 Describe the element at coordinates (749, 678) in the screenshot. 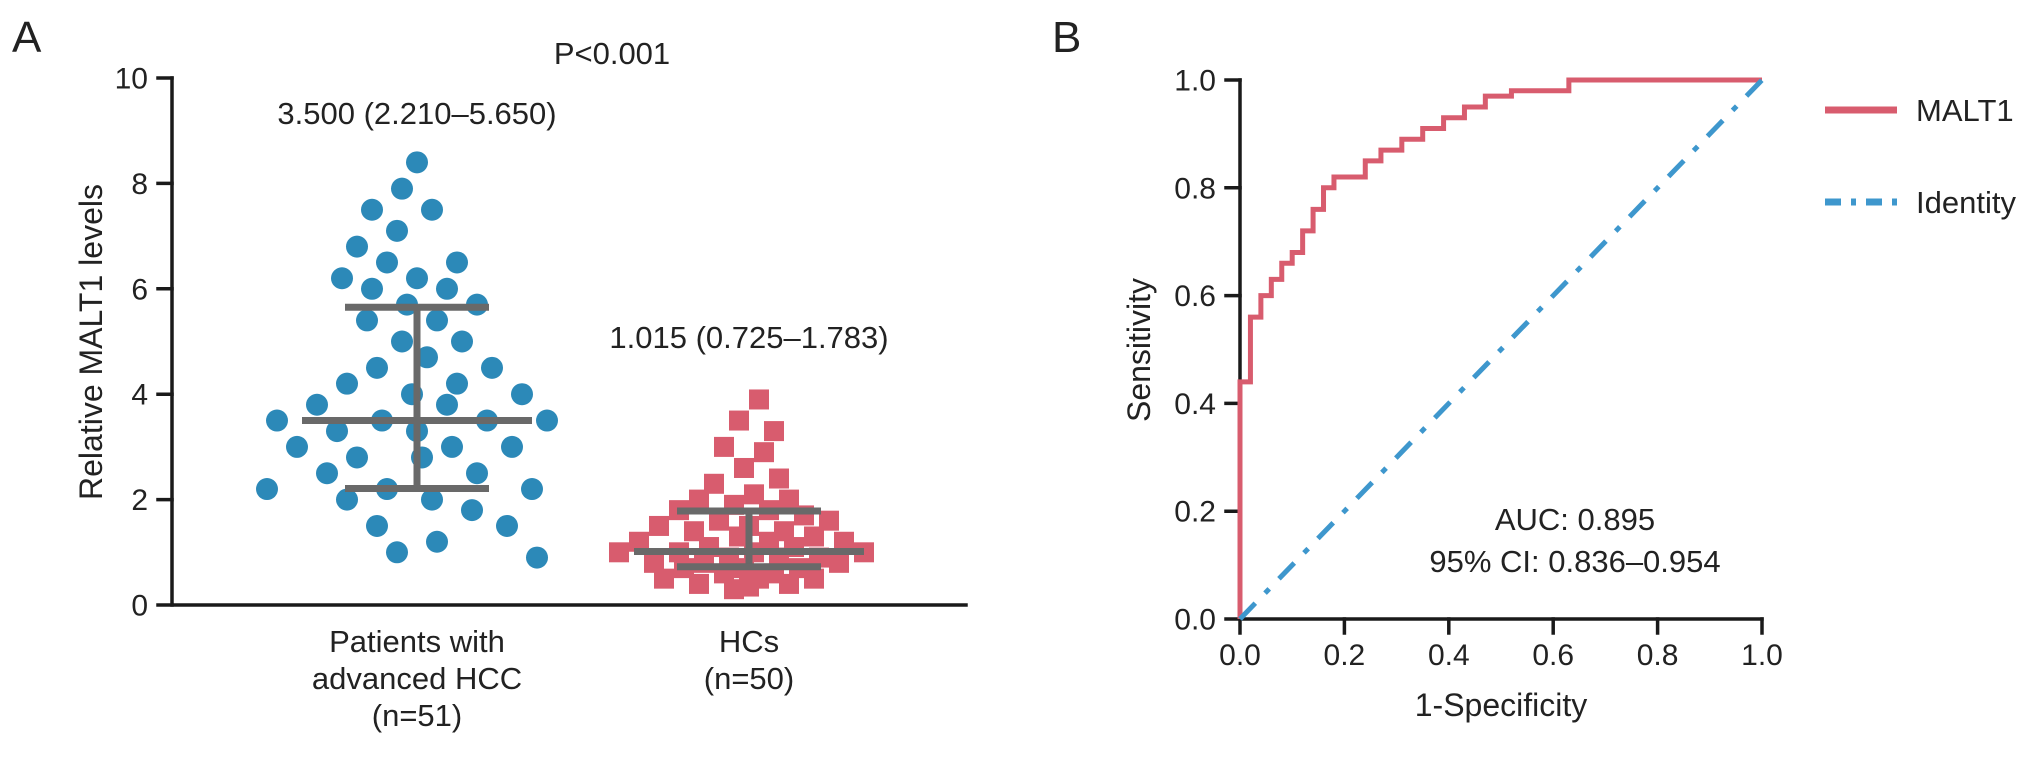

I see `group-label: (n=50)` at that location.